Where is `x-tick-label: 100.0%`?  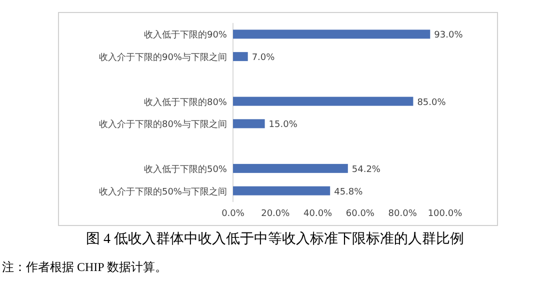
x-tick-label: 100.0% is located at coordinates (445, 214).